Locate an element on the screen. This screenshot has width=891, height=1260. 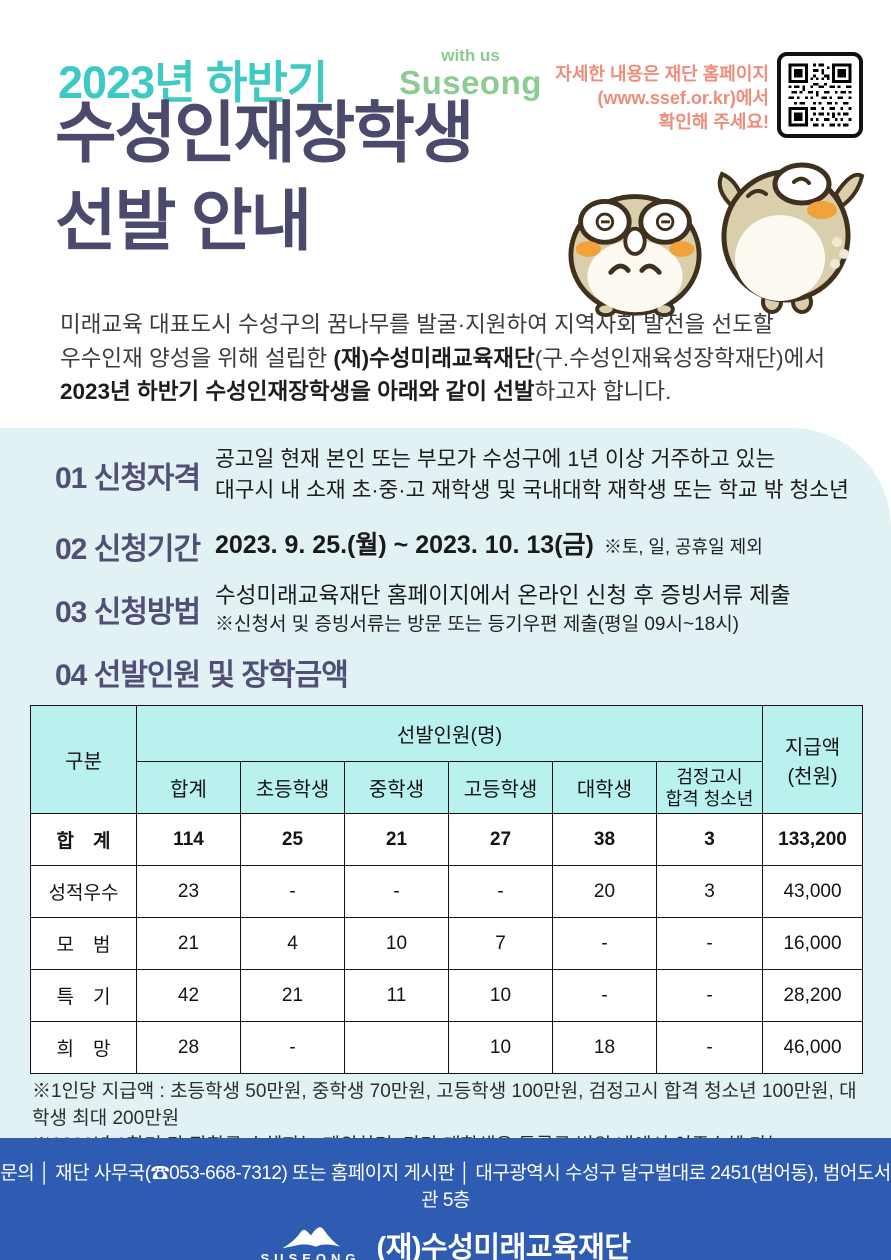
header-selection-count: 선발인원(명) is located at coordinates (449, 733).